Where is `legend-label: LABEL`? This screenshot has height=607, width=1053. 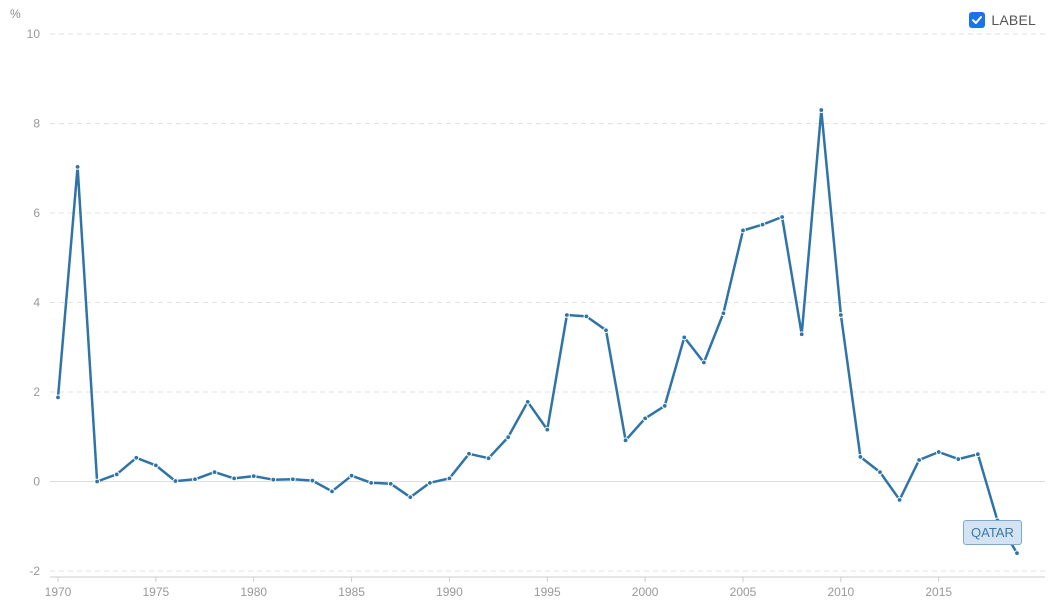
legend-label: LABEL is located at coordinates (1013, 20).